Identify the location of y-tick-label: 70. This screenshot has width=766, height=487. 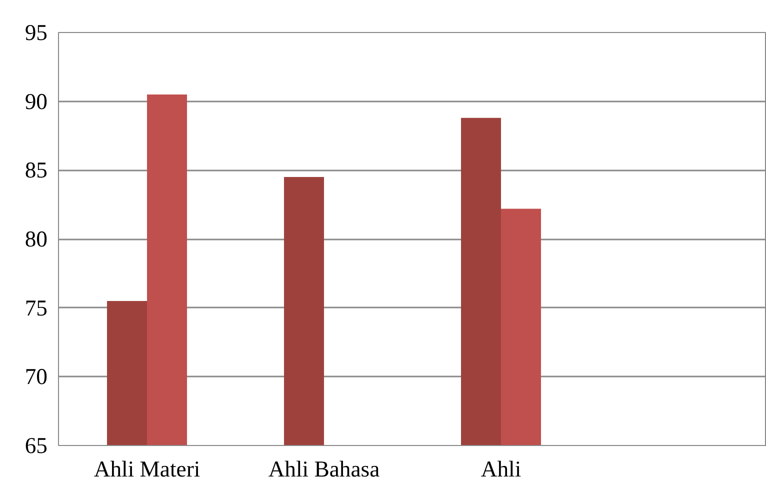
(36, 377).